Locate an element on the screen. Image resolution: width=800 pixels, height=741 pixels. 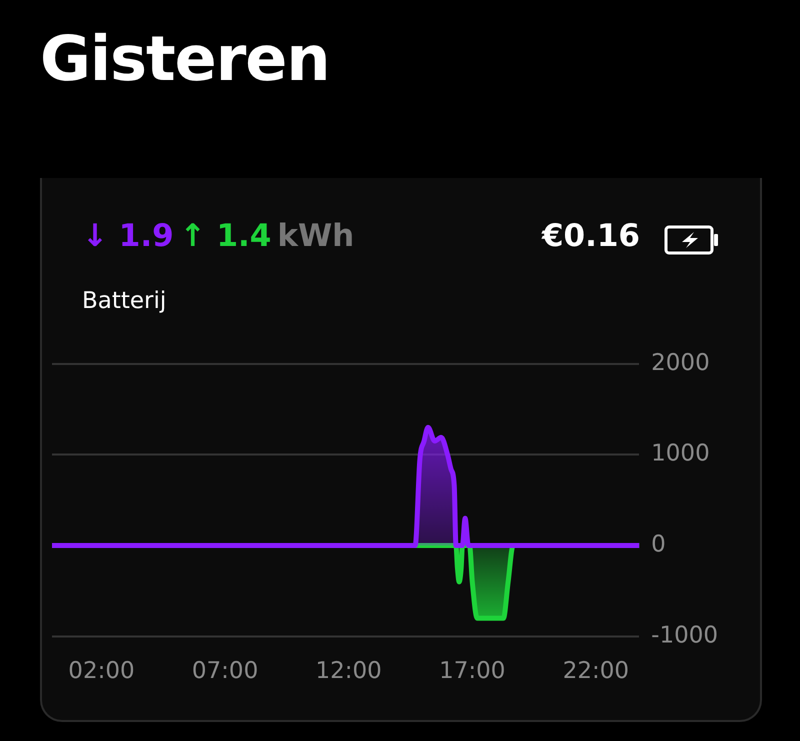
text: kWh is located at coordinates (315, 236).